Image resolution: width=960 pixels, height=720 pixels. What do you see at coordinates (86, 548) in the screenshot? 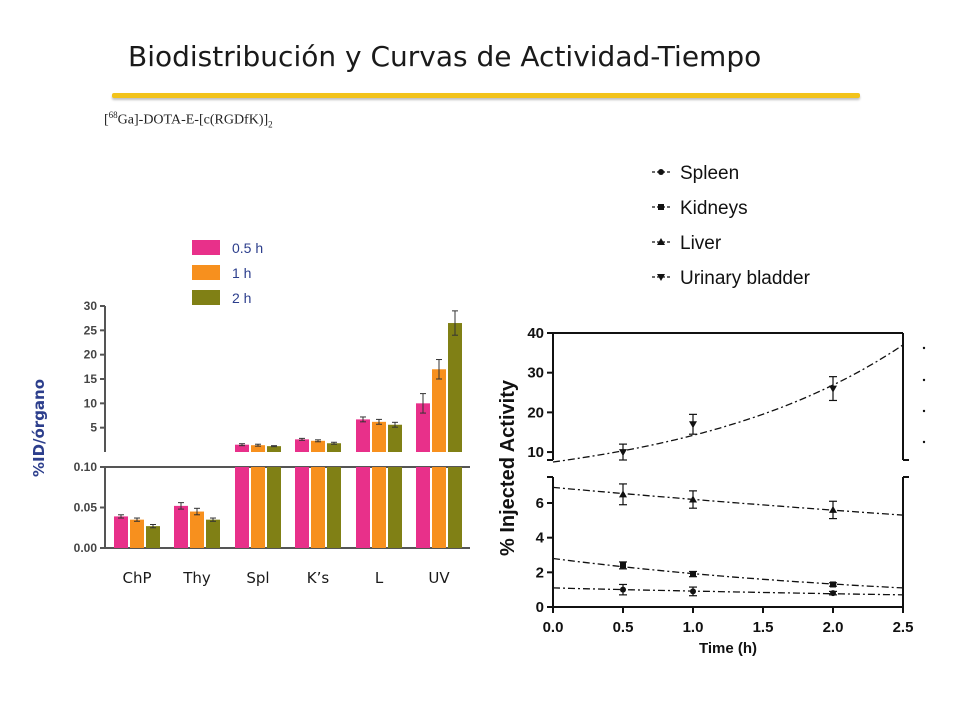
I see `y-tick-label: 0.00` at bounding box center [86, 548].